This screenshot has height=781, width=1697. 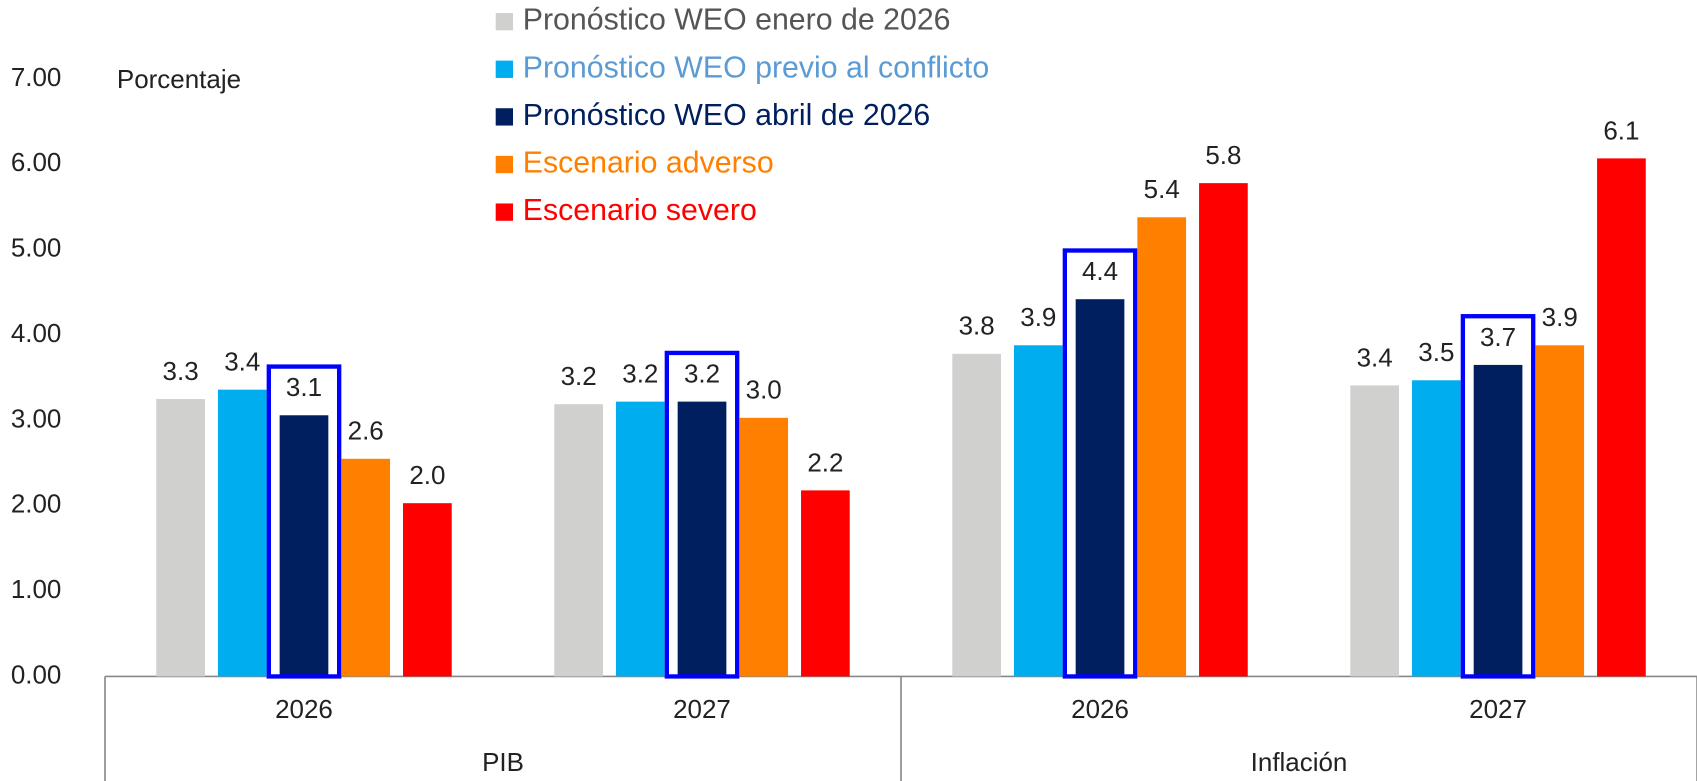 I want to click on group-label: Inflación, so click(x=1299, y=762).